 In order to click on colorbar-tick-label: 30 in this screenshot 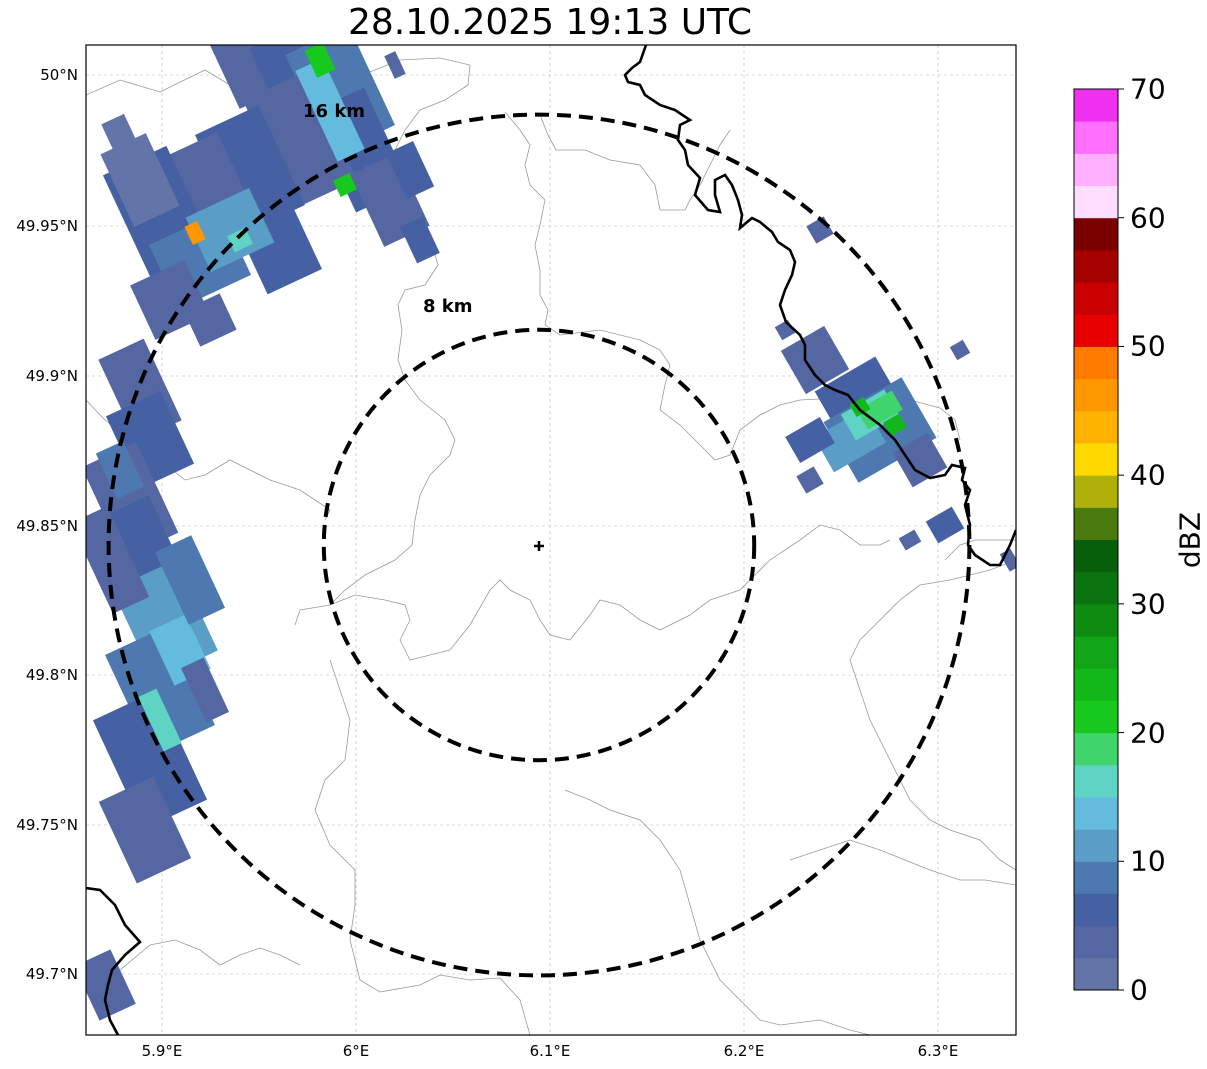, I will do `click(1148, 604)`.